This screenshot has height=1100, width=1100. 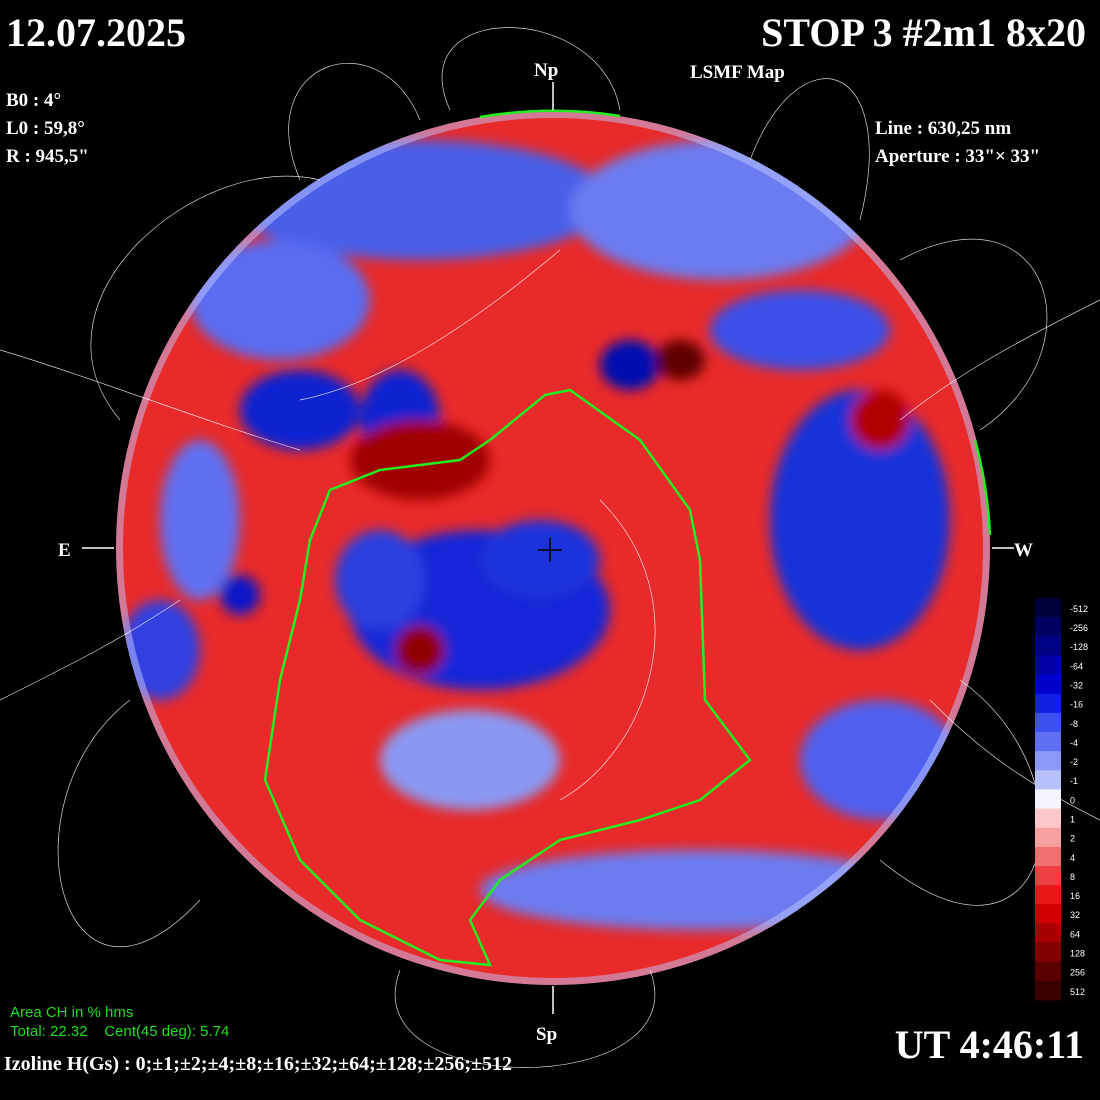 I want to click on ch-values: Total: 22.32 Cent(45 deg): 5.74, so click(x=119, y=1031).